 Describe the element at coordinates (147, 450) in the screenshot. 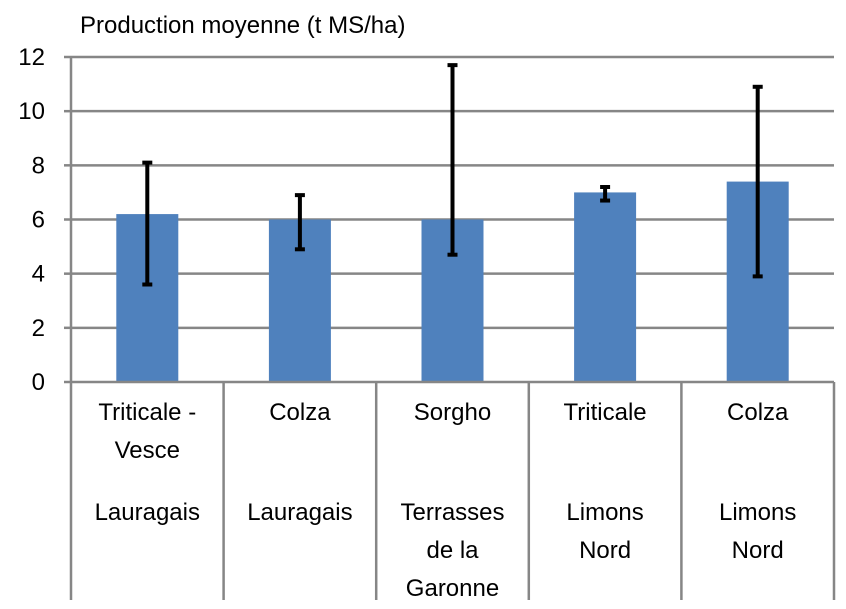

I see `category-crop-label: Vesce` at that location.